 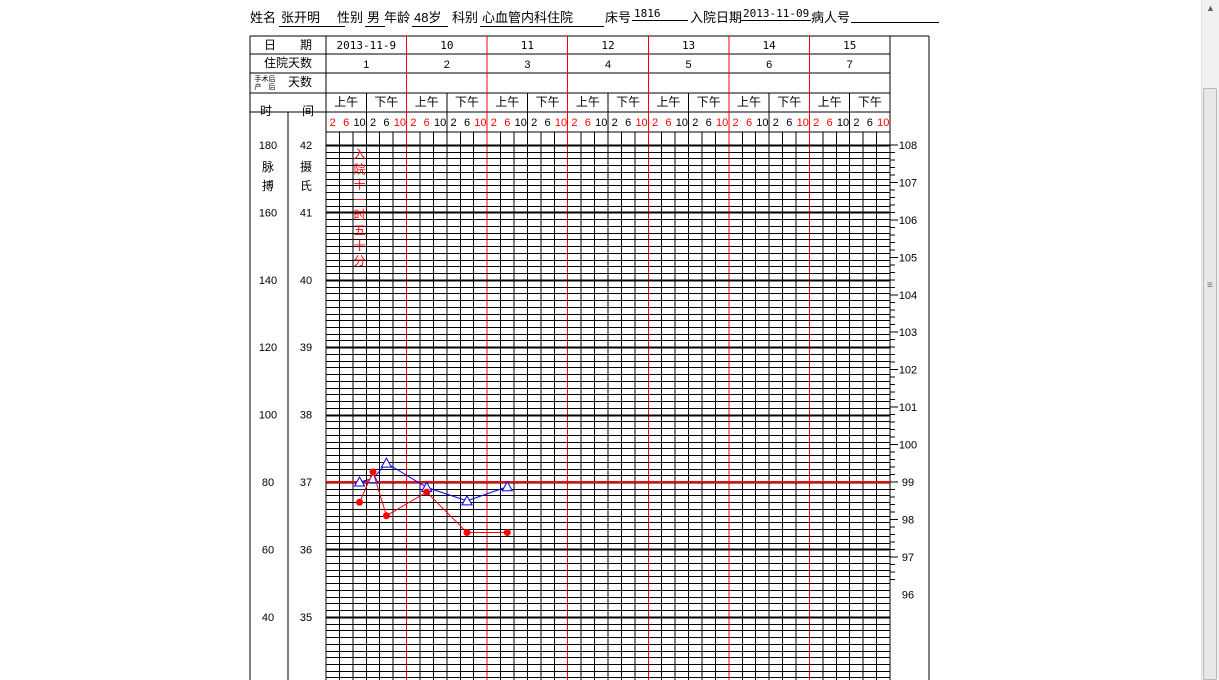 I want to click on patient-dept: 心血管内科住院, so click(x=542, y=17).